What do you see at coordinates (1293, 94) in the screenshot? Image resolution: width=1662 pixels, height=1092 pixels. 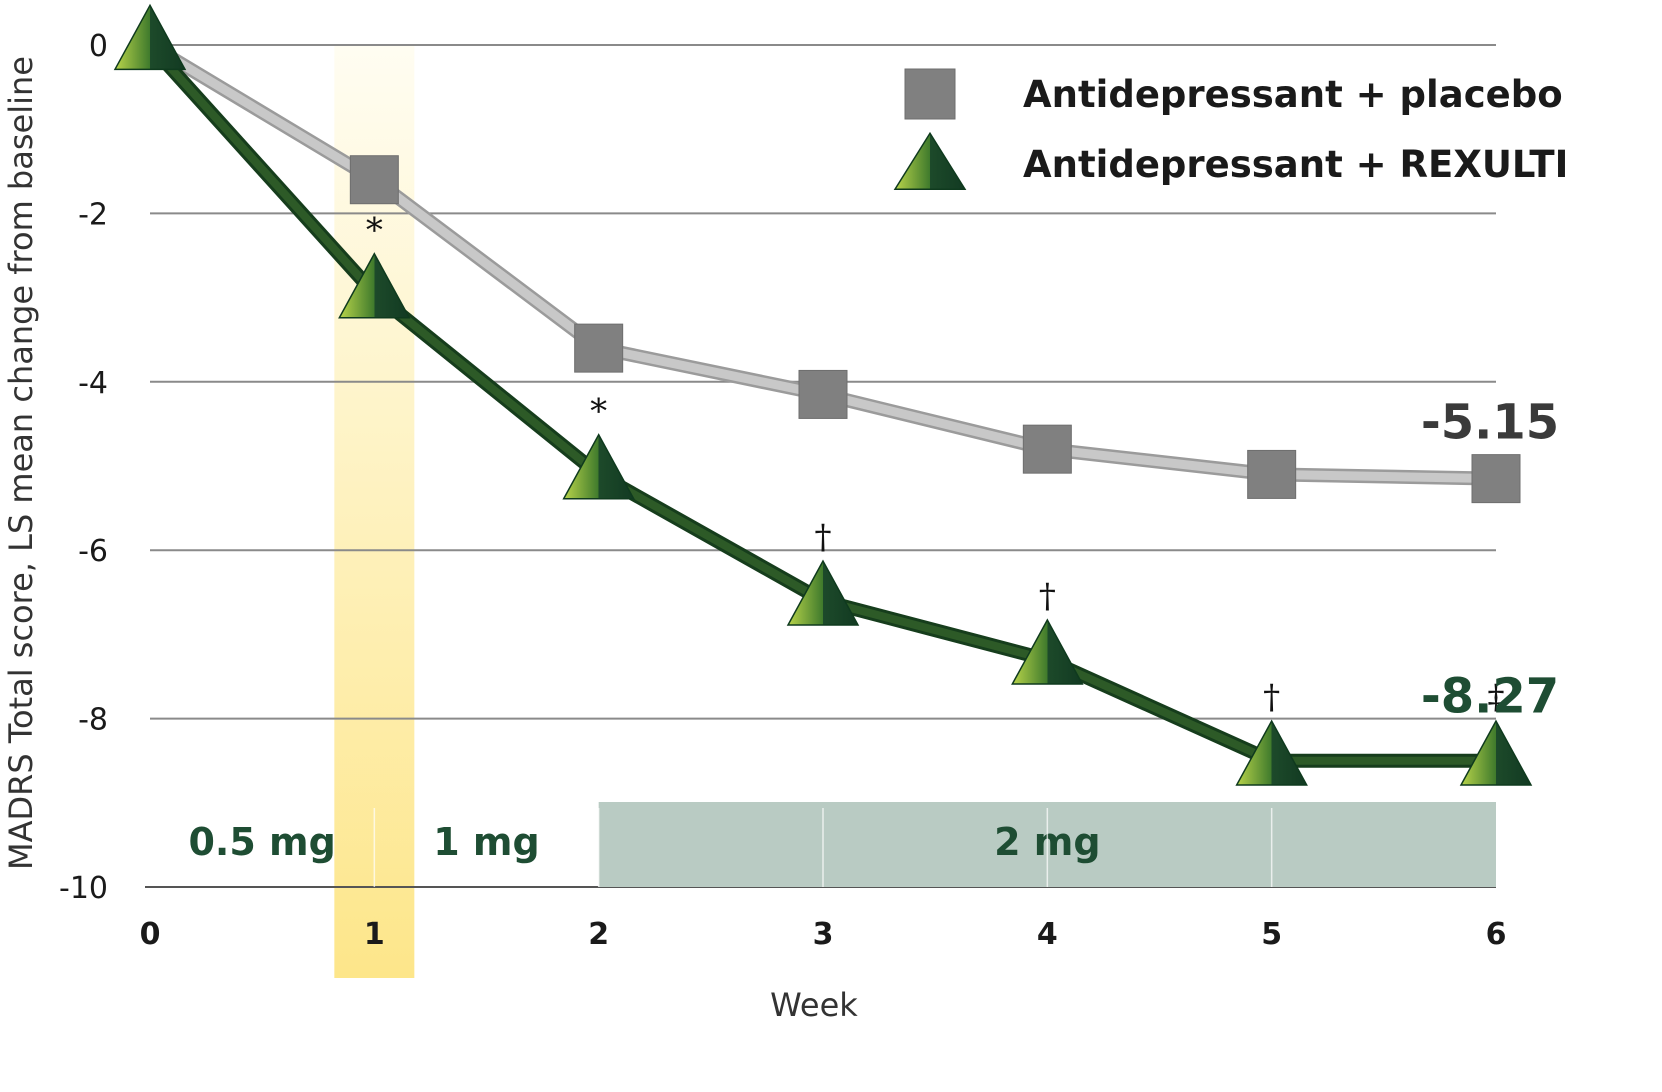 I see `legend-placebo-label: Antidepressant + placebo` at bounding box center [1293, 94].